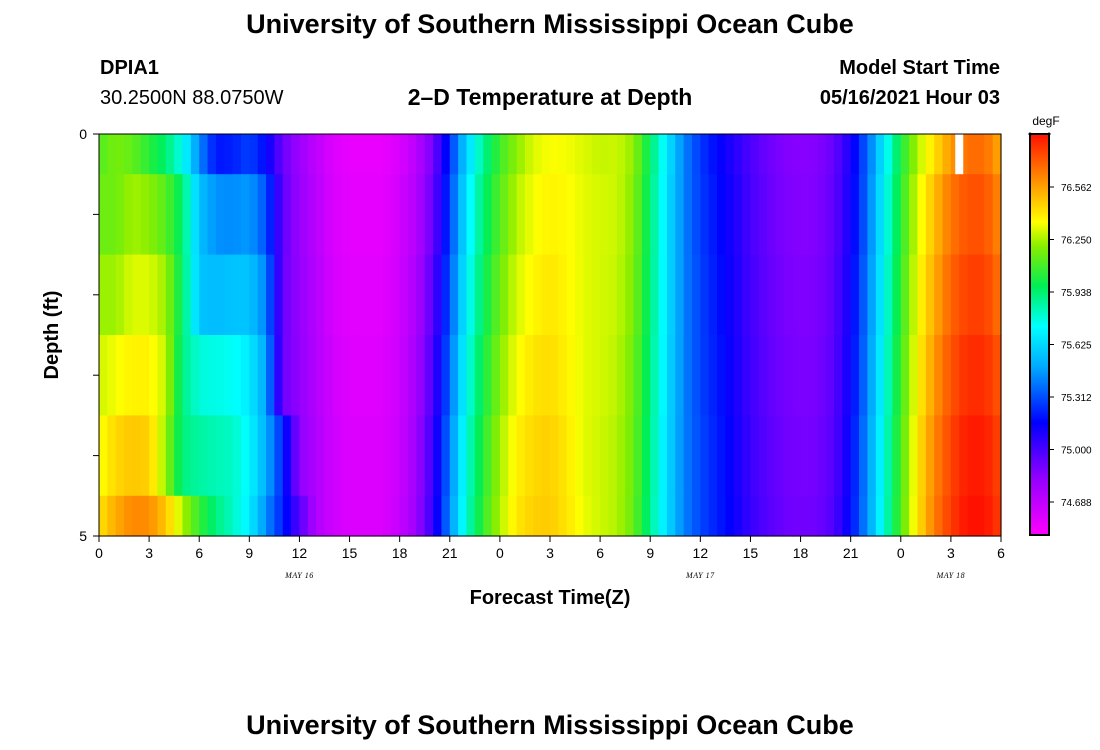 Image resolution: width=1100 pixels, height=750 pixels. Describe the element at coordinates (951, 575) in the screenshot. I see `date-label: MAY 18` at that location.